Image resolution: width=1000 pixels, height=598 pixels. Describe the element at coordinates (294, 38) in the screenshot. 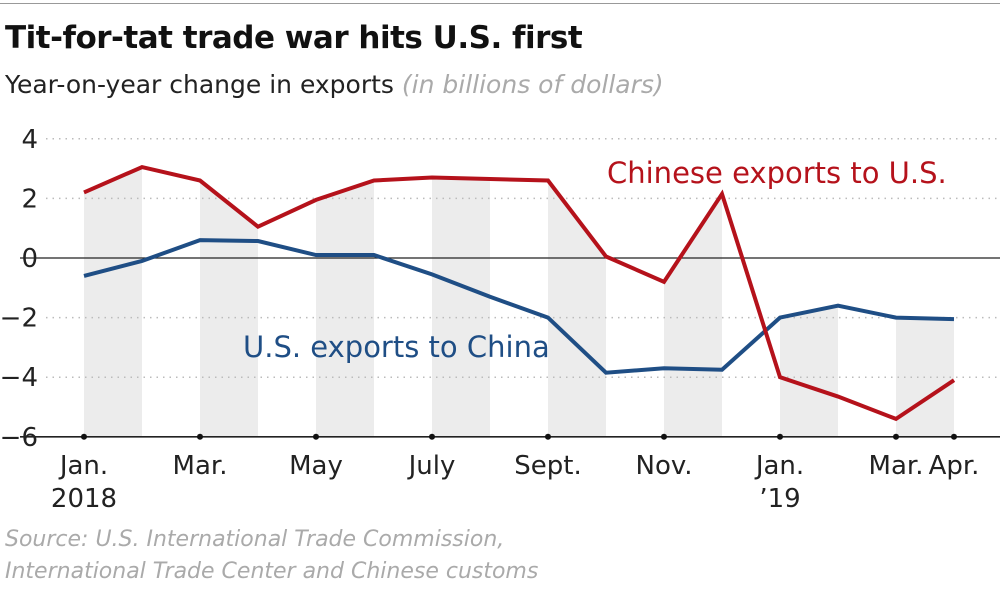

I see `chart-title: Tit-for-tat trade war hits U.S. first` at that location.